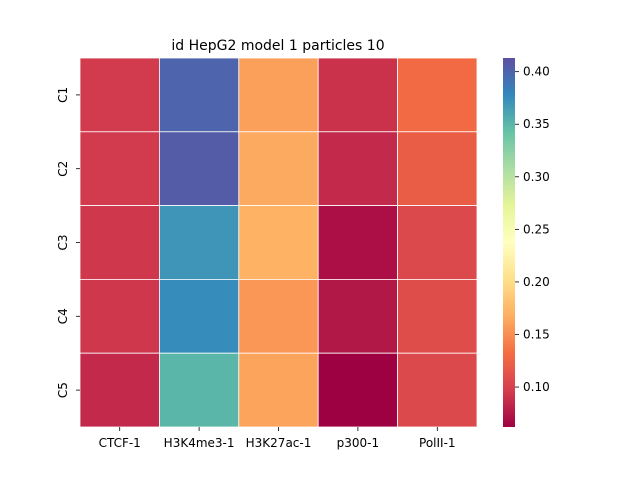 The width and height of the screenshot is (640, 484). Describe the element at coordinates (536, 229) in the screenshot. I see `colorbar-tick-label: 0.25` at that location.